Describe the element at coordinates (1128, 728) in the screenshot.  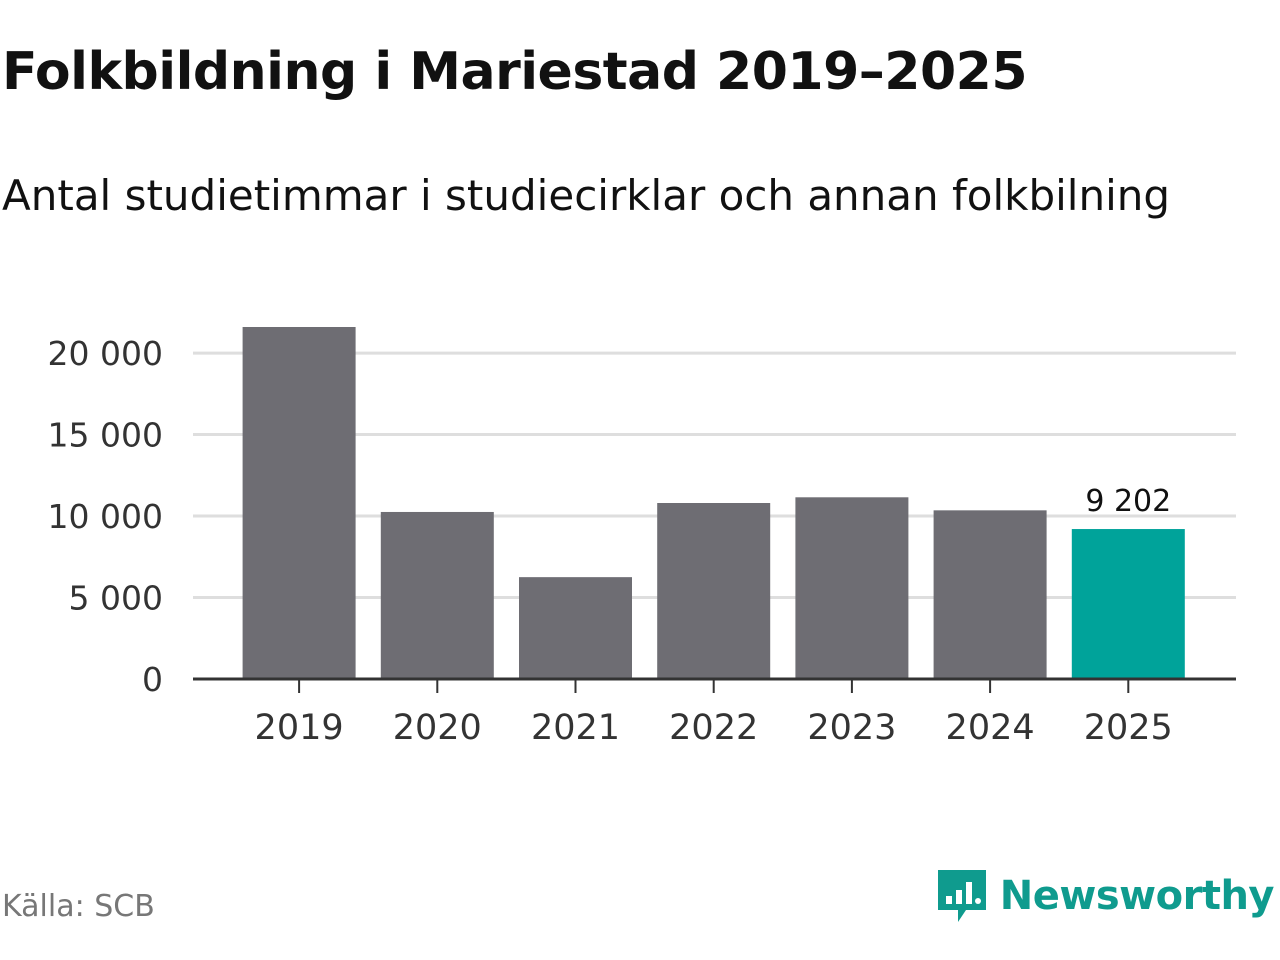
I see `x-tick-label: 2025` at that location.